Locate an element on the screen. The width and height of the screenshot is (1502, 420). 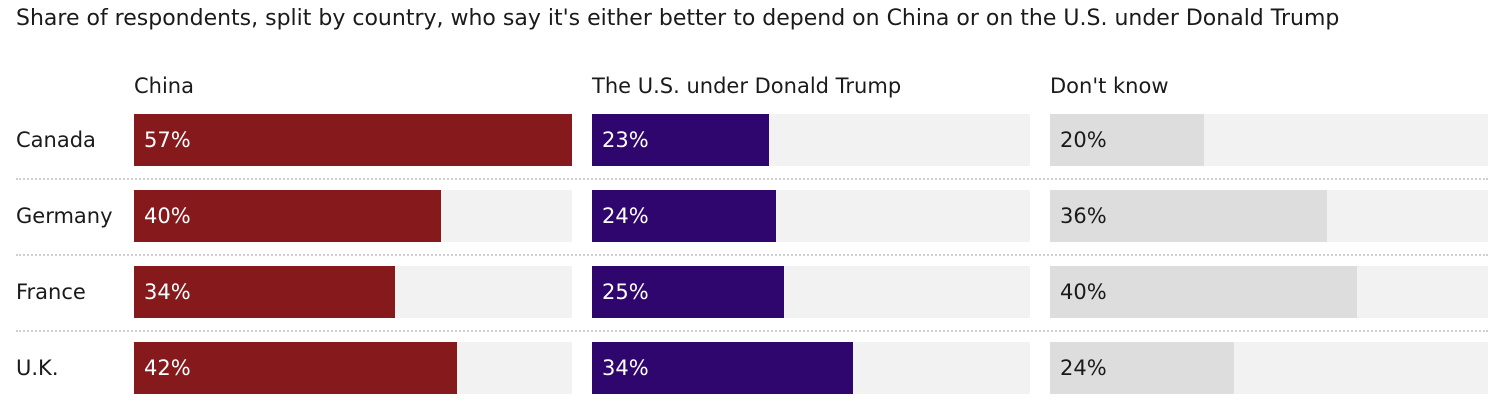
bar-track: 23% is located at coordinates (811, 140).